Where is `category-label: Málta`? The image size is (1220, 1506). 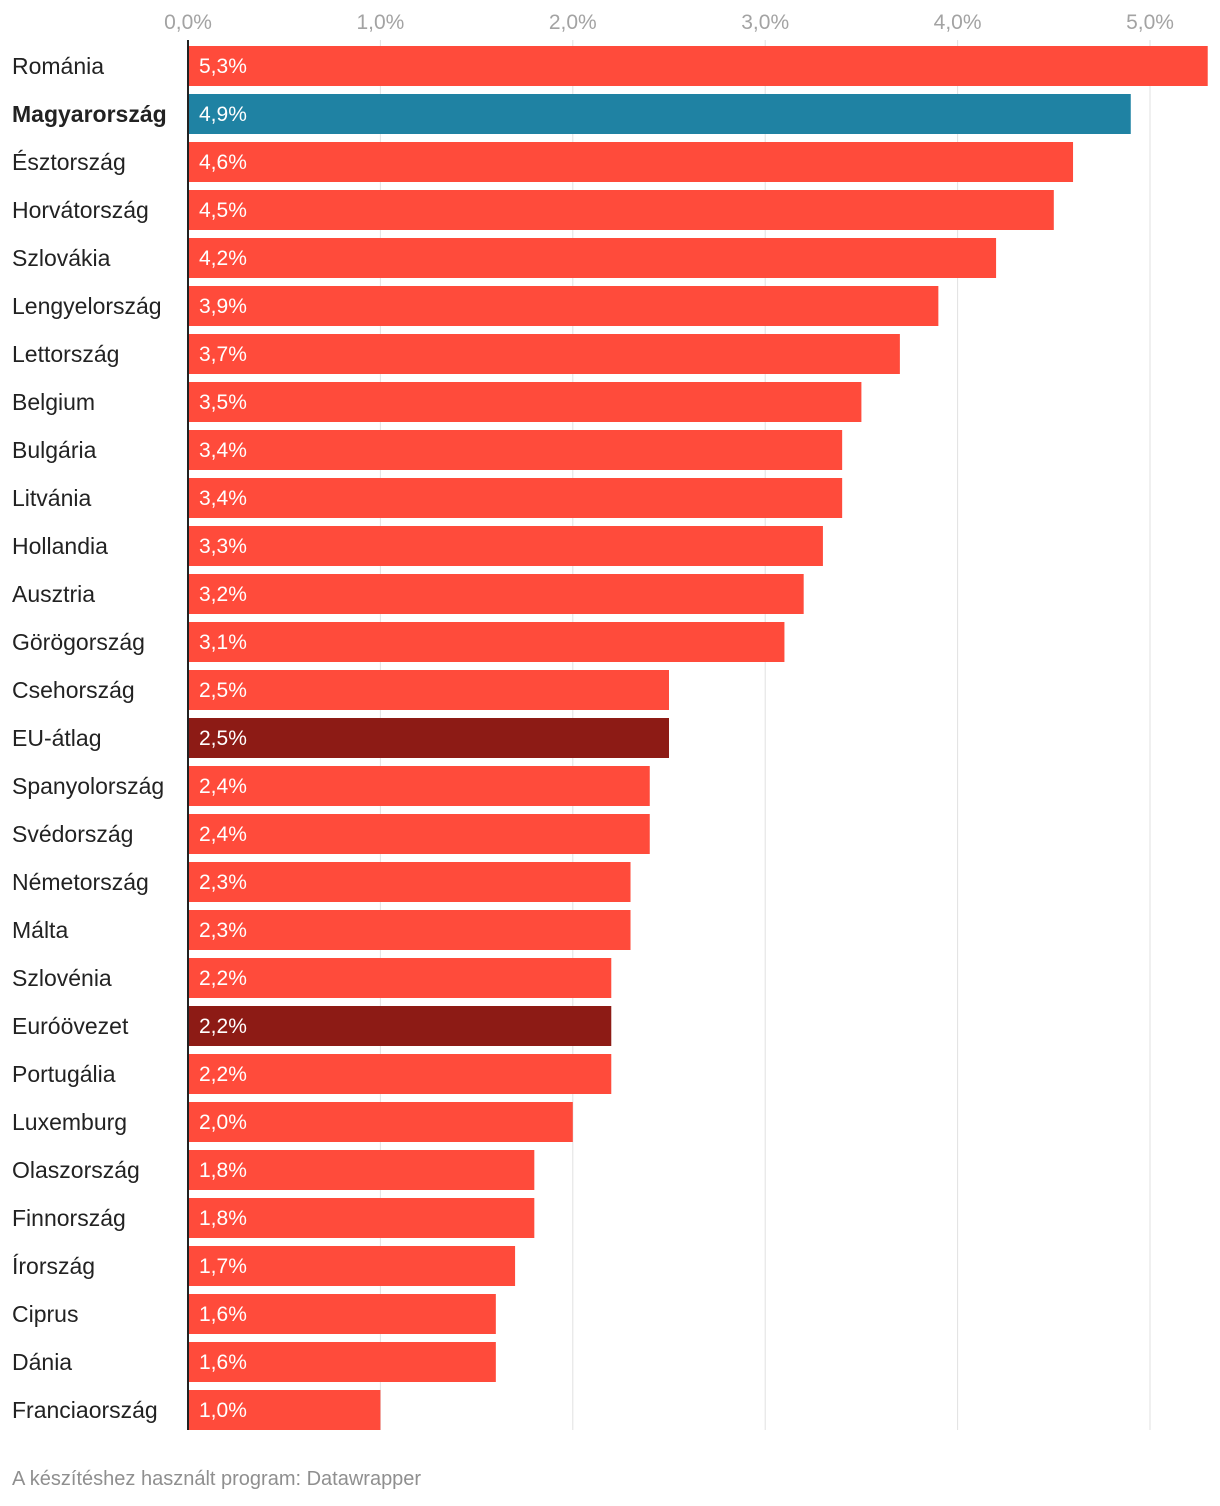 category-label: Málta is located at coordinates (40, 930).